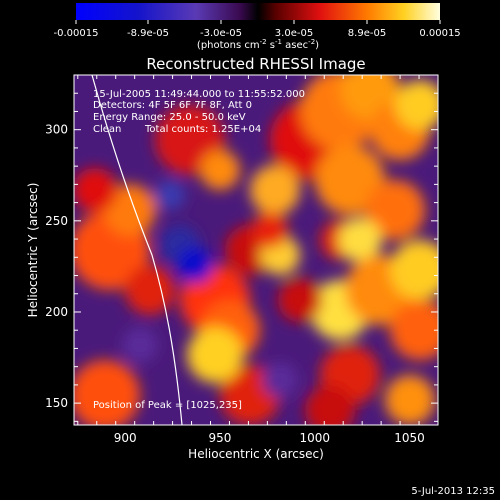 Image resolution: width=500 pixels, height=500 pixels. Describe the element at coordinates (221, 33) in the screenshot. I see `colorbar-tick-label: -3.0e-05` at that location.